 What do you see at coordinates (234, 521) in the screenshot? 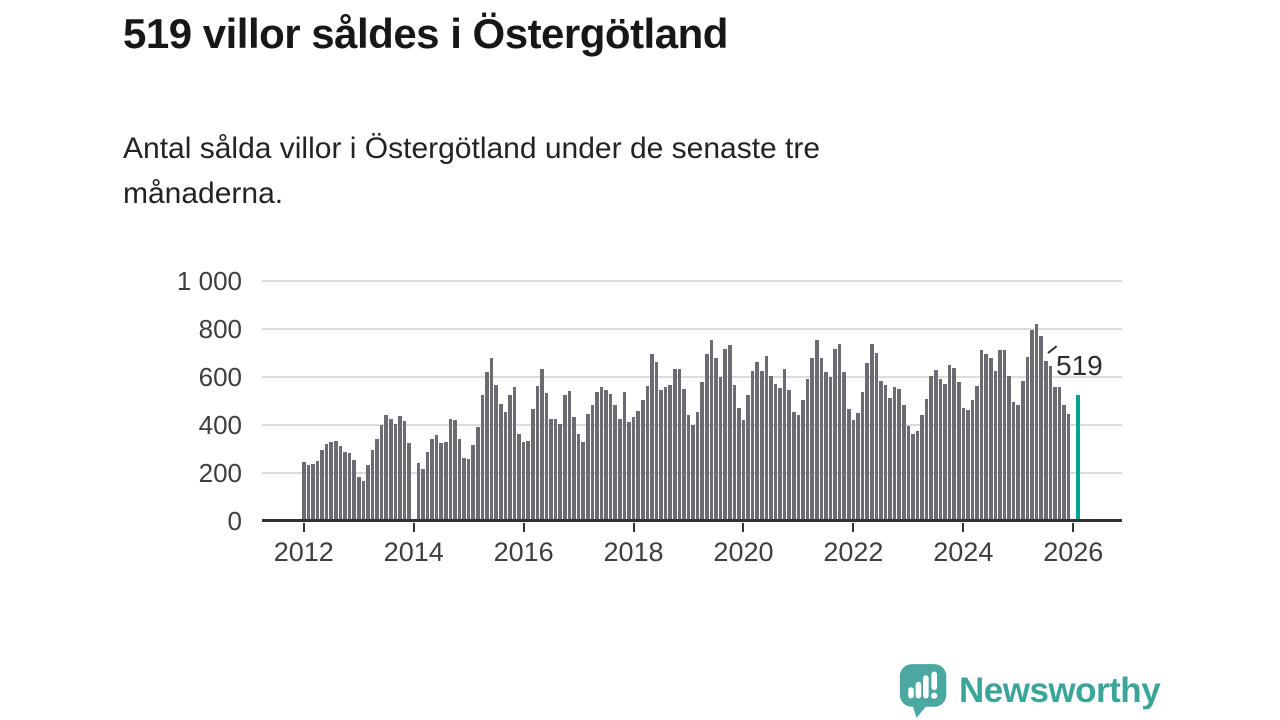
I see `y-tick-label: 0` at bounding box center [234, 521].